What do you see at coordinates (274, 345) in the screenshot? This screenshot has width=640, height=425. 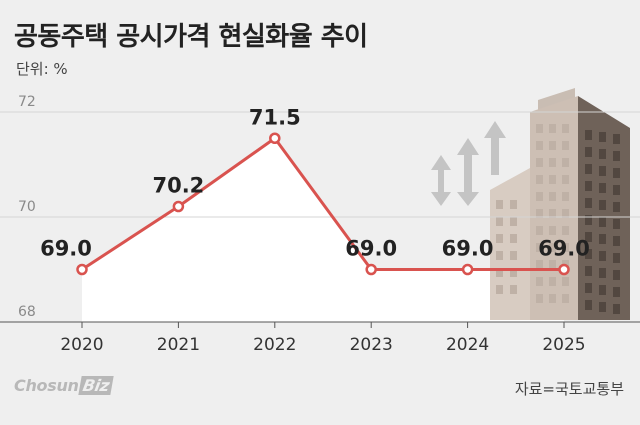 I see `x-tick-label: 2022` at bounding box center [274, 345].